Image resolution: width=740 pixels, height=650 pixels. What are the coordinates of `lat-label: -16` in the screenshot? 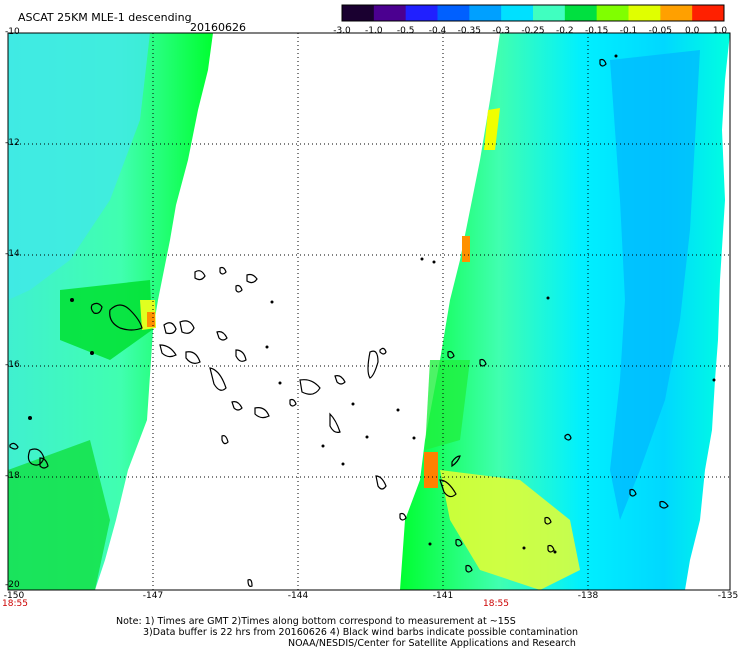 It's located at (12, 365).